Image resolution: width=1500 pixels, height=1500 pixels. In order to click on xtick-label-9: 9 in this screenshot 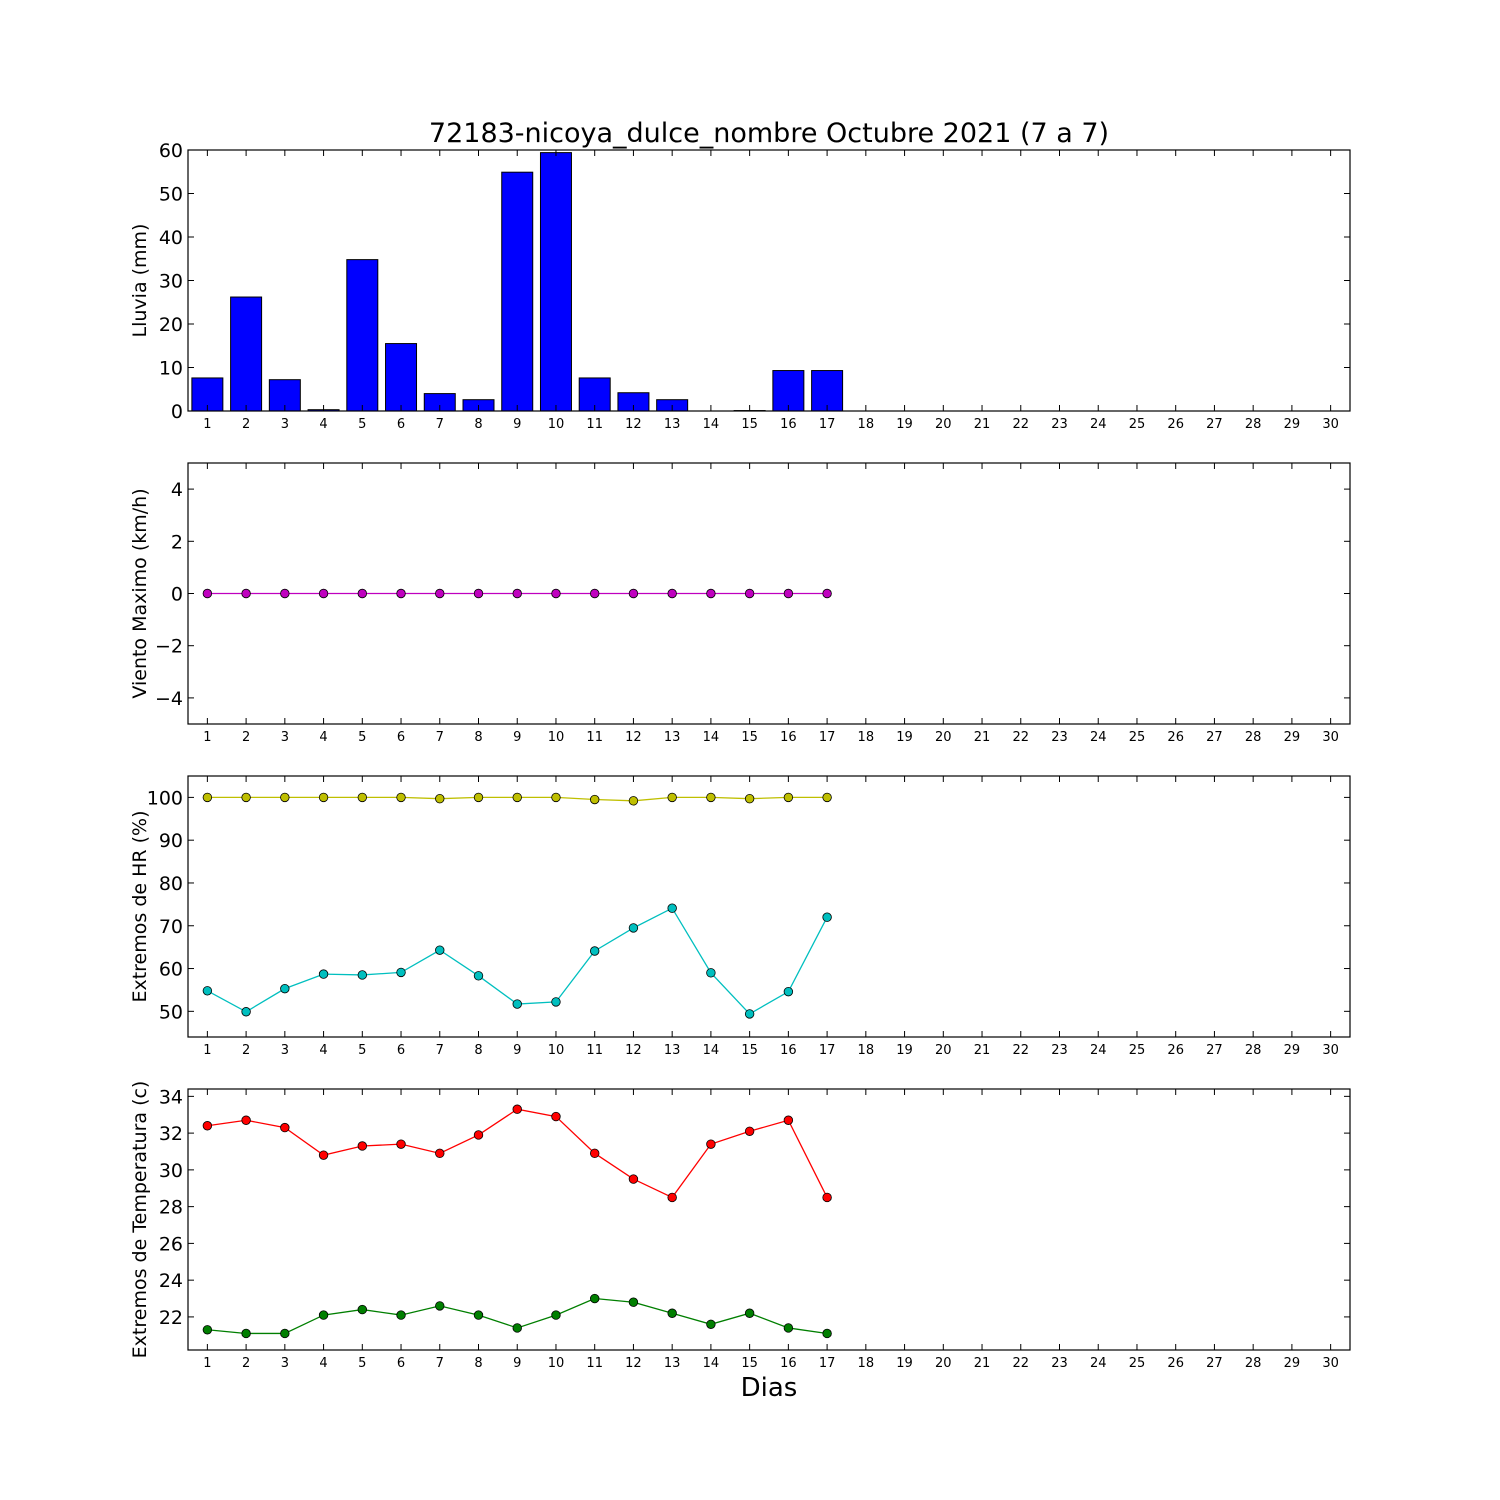, I will do `click(517, 424)`.